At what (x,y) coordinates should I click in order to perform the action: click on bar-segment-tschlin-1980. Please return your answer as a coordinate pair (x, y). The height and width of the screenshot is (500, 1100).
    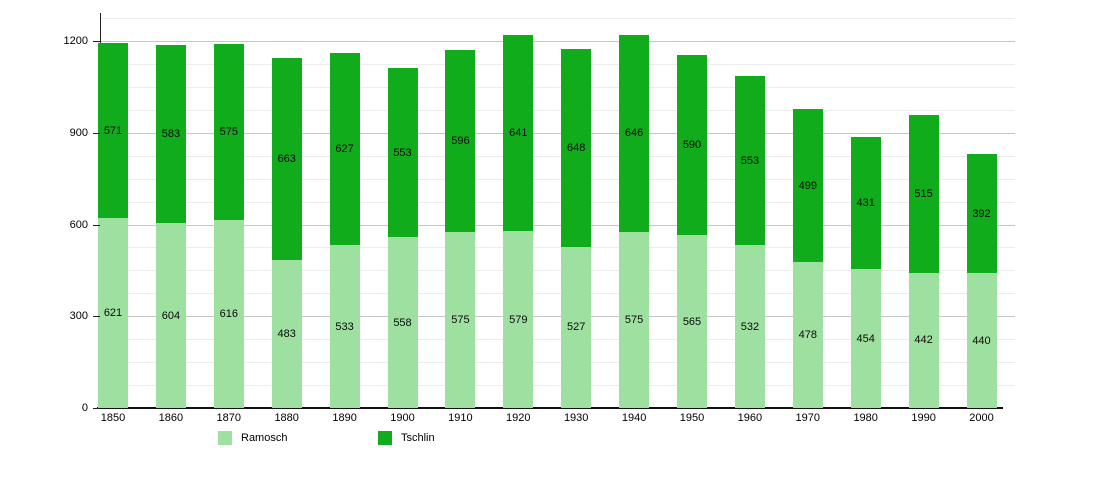
    Looking at the image, I should click on (865, 203).